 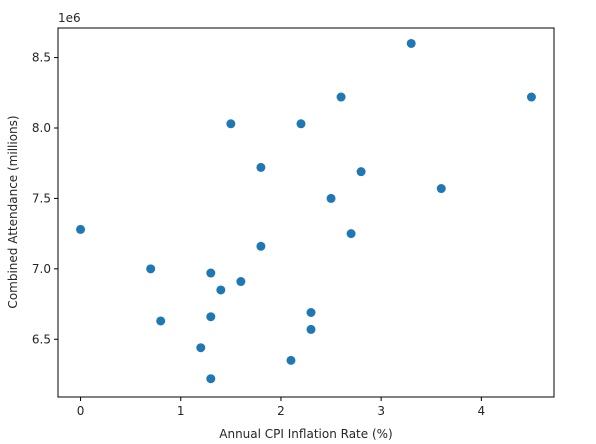 I want to click on x-tick-label: 4, so click(x=482, y=411).